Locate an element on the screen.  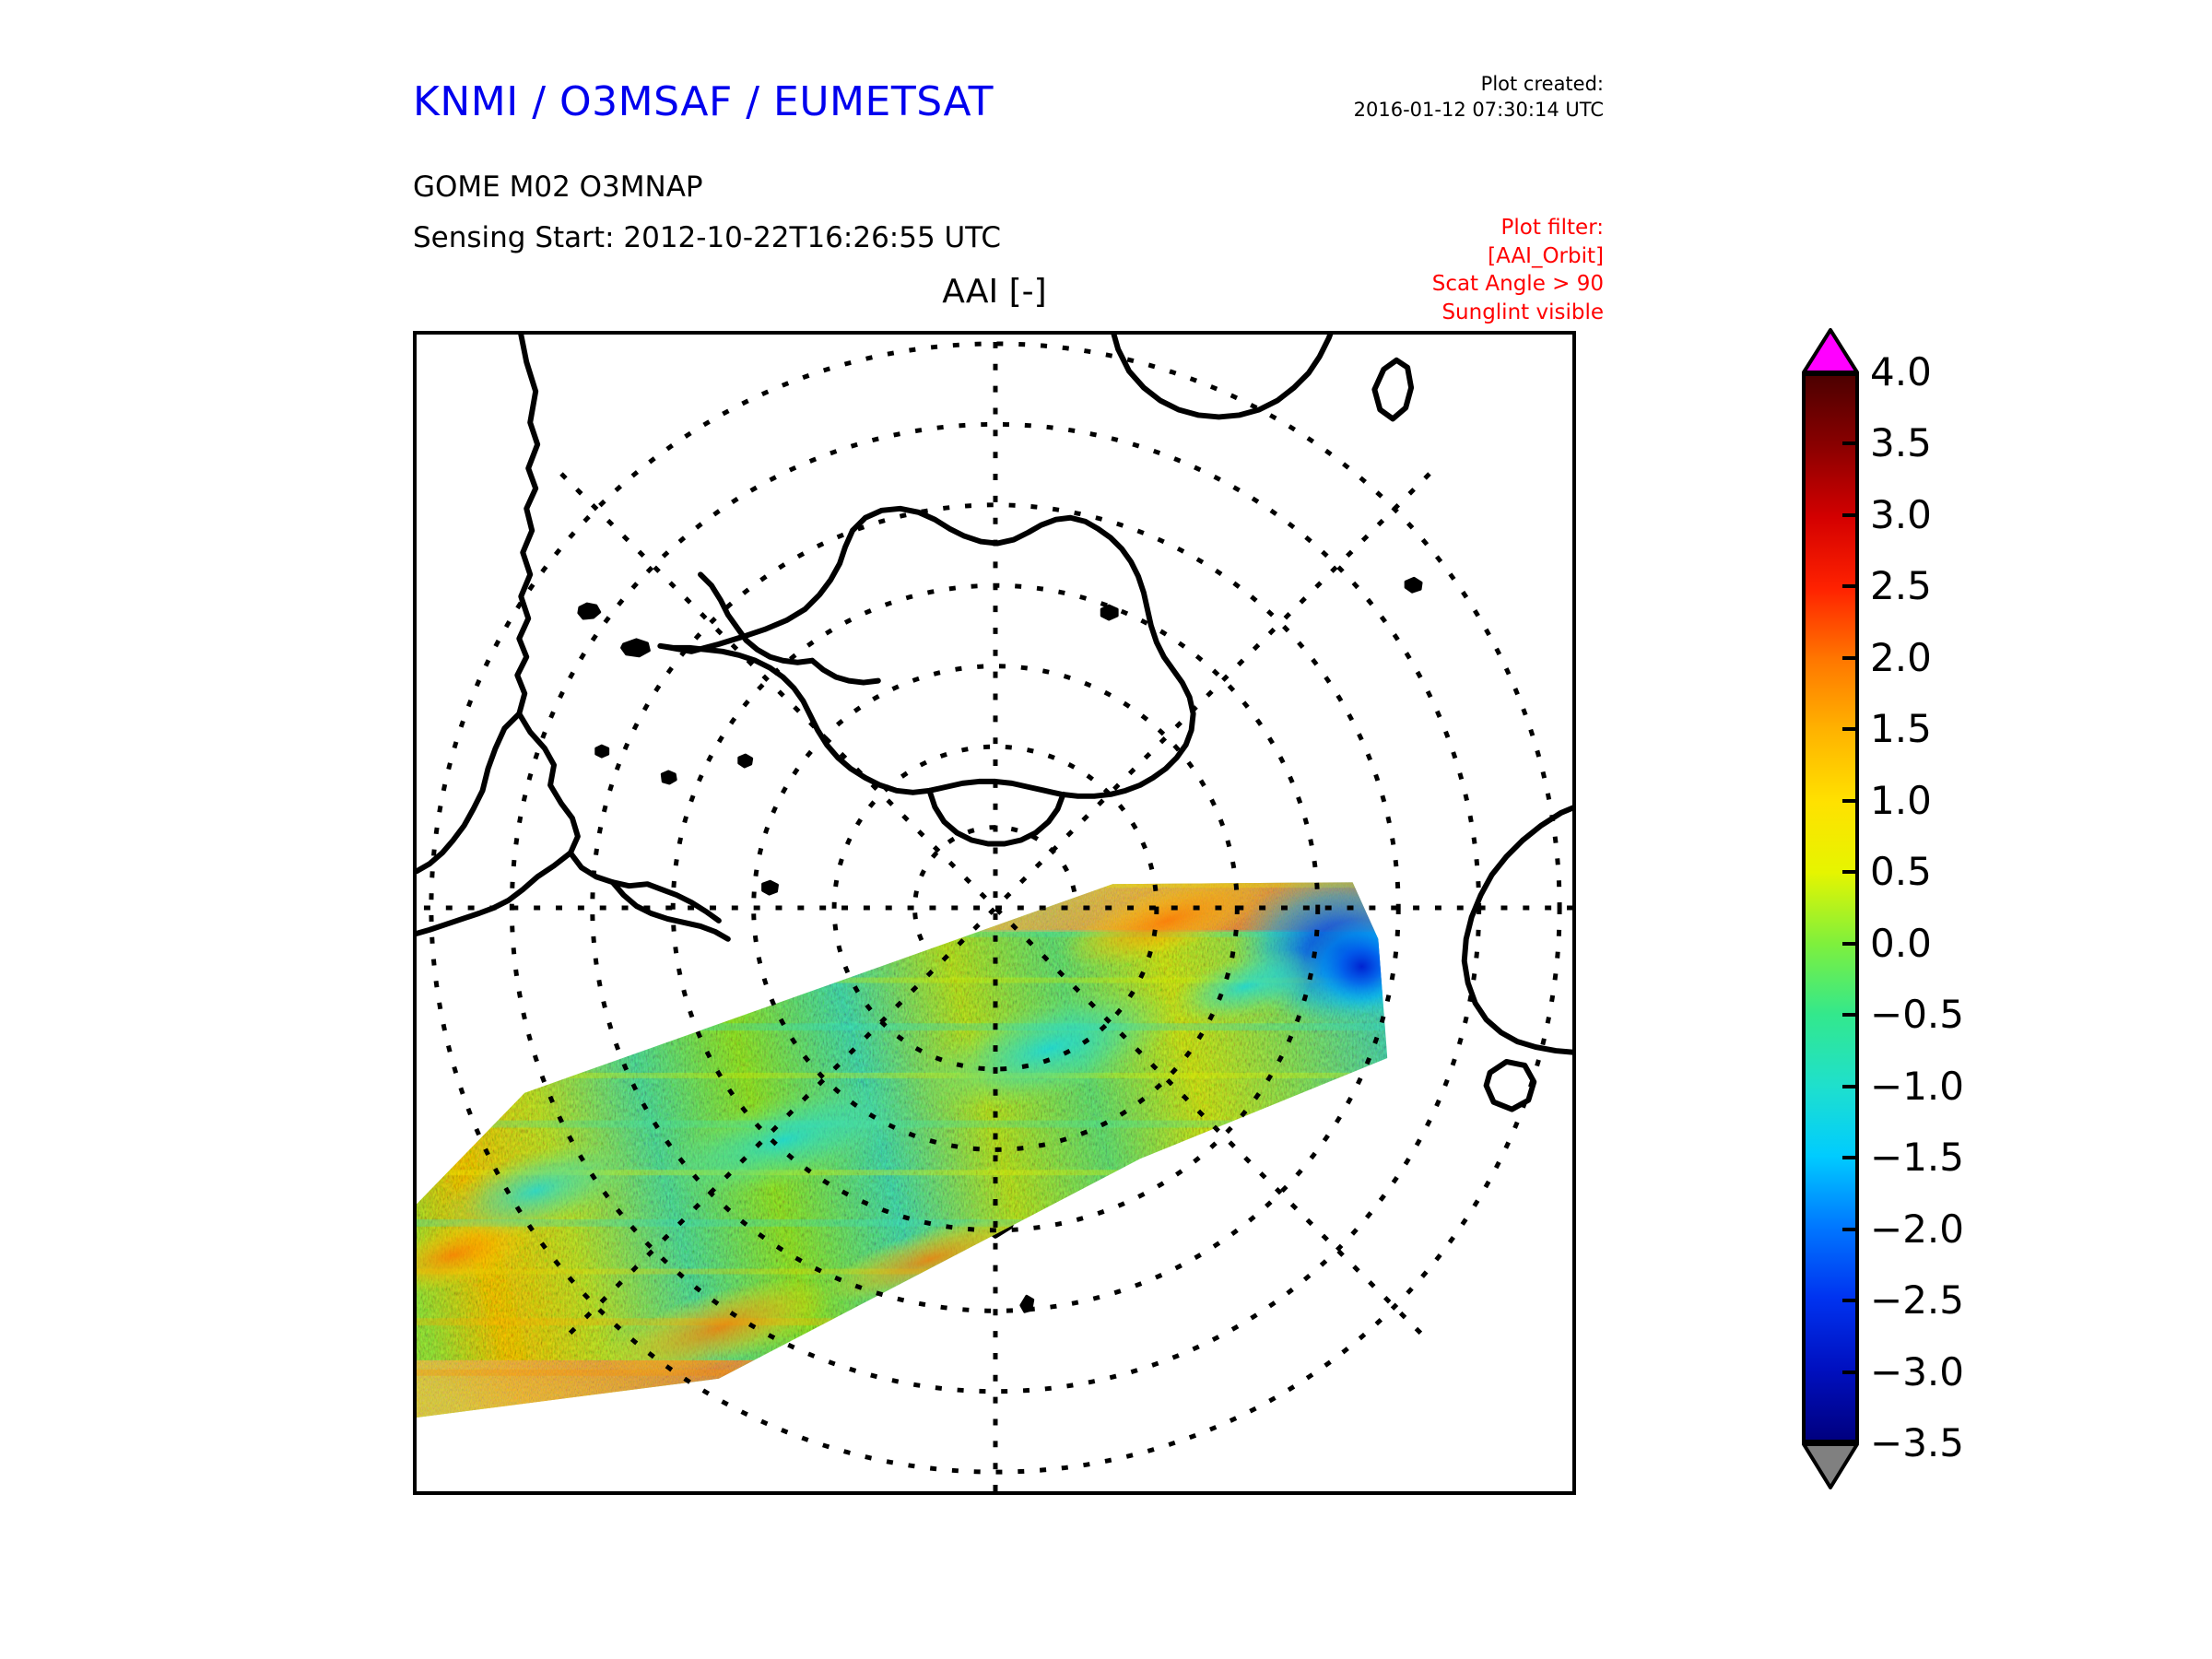
plot-filter-scat-angle: Scat Angle > 90 is located at coordinates (1517, 284).